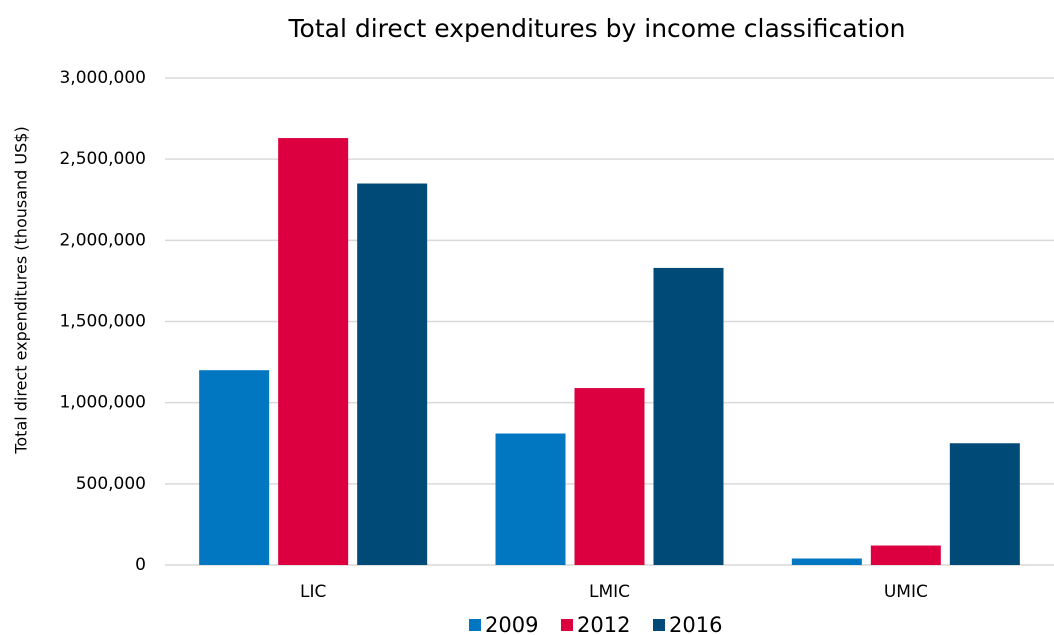  I want to click on y-tick-label: 2,000,000, so click(102, 240).